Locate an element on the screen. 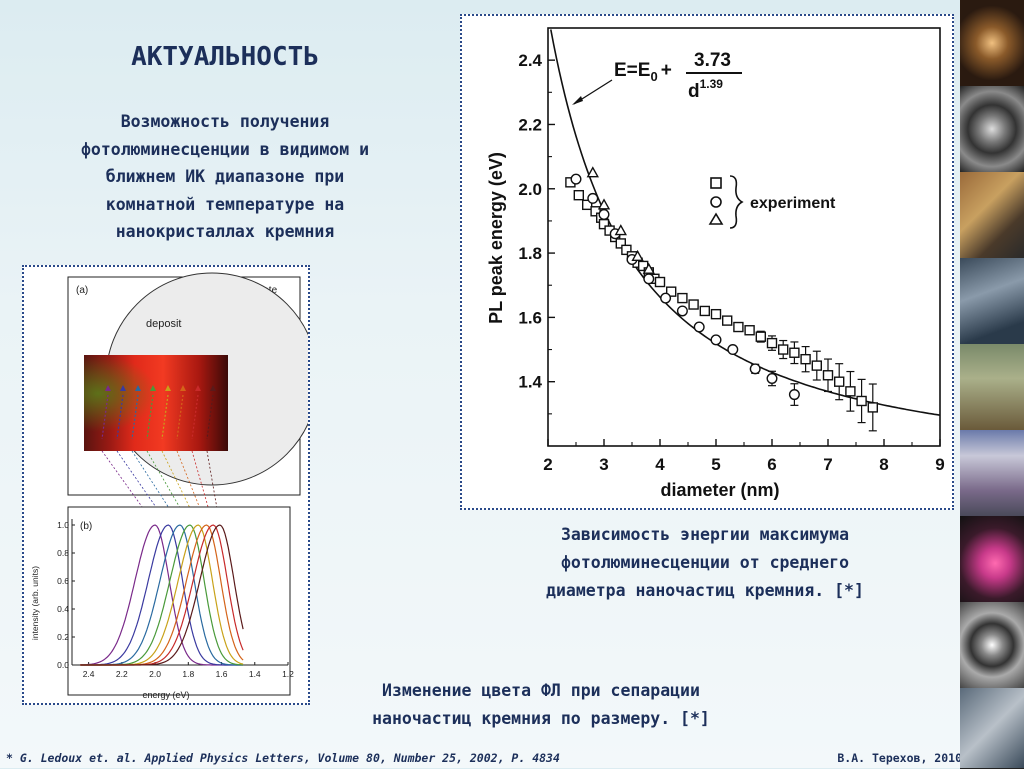 This screenshot has width=1024, height=769. y-tick-label: 2.0 is located at coordinates (530, 189).